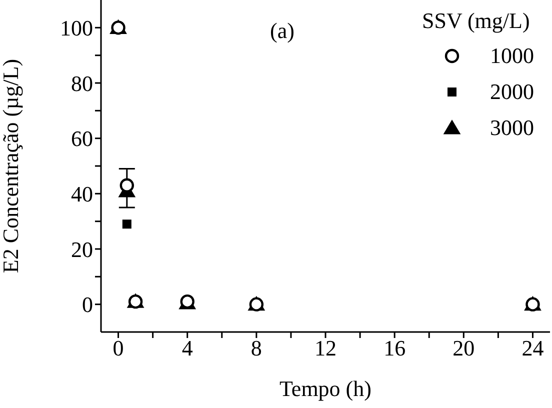 This screenshot has width=552, height=408. I want to click on legend-label: 1000, so click(512, 56).